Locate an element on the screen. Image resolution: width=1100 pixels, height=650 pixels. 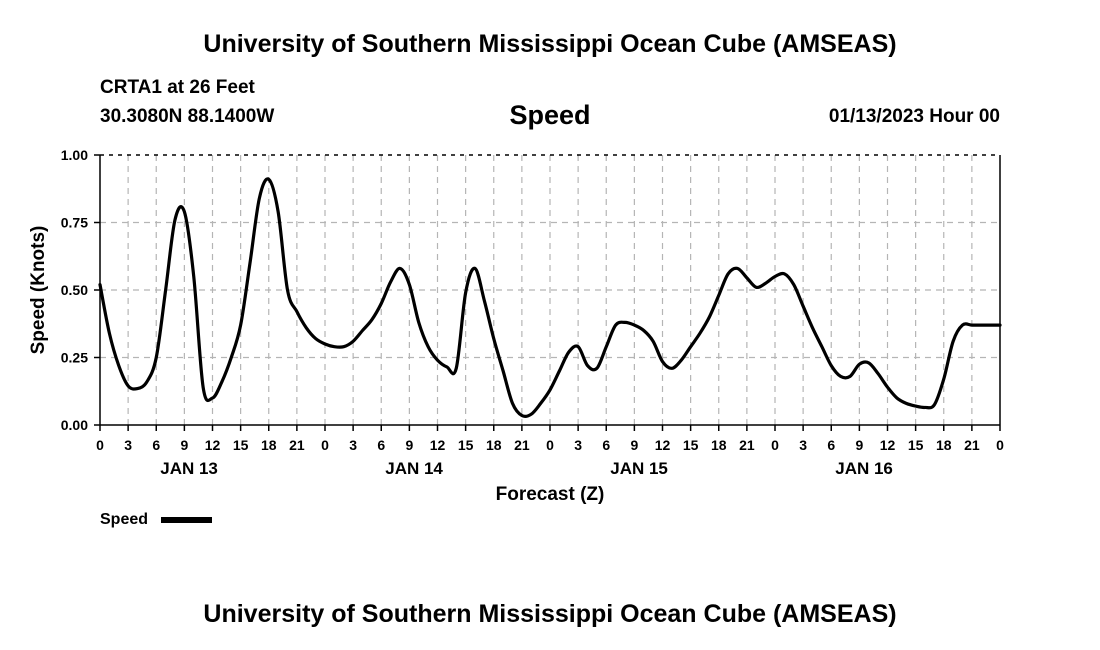
day-label: JAN 13 is located at coordinates (189, 468).